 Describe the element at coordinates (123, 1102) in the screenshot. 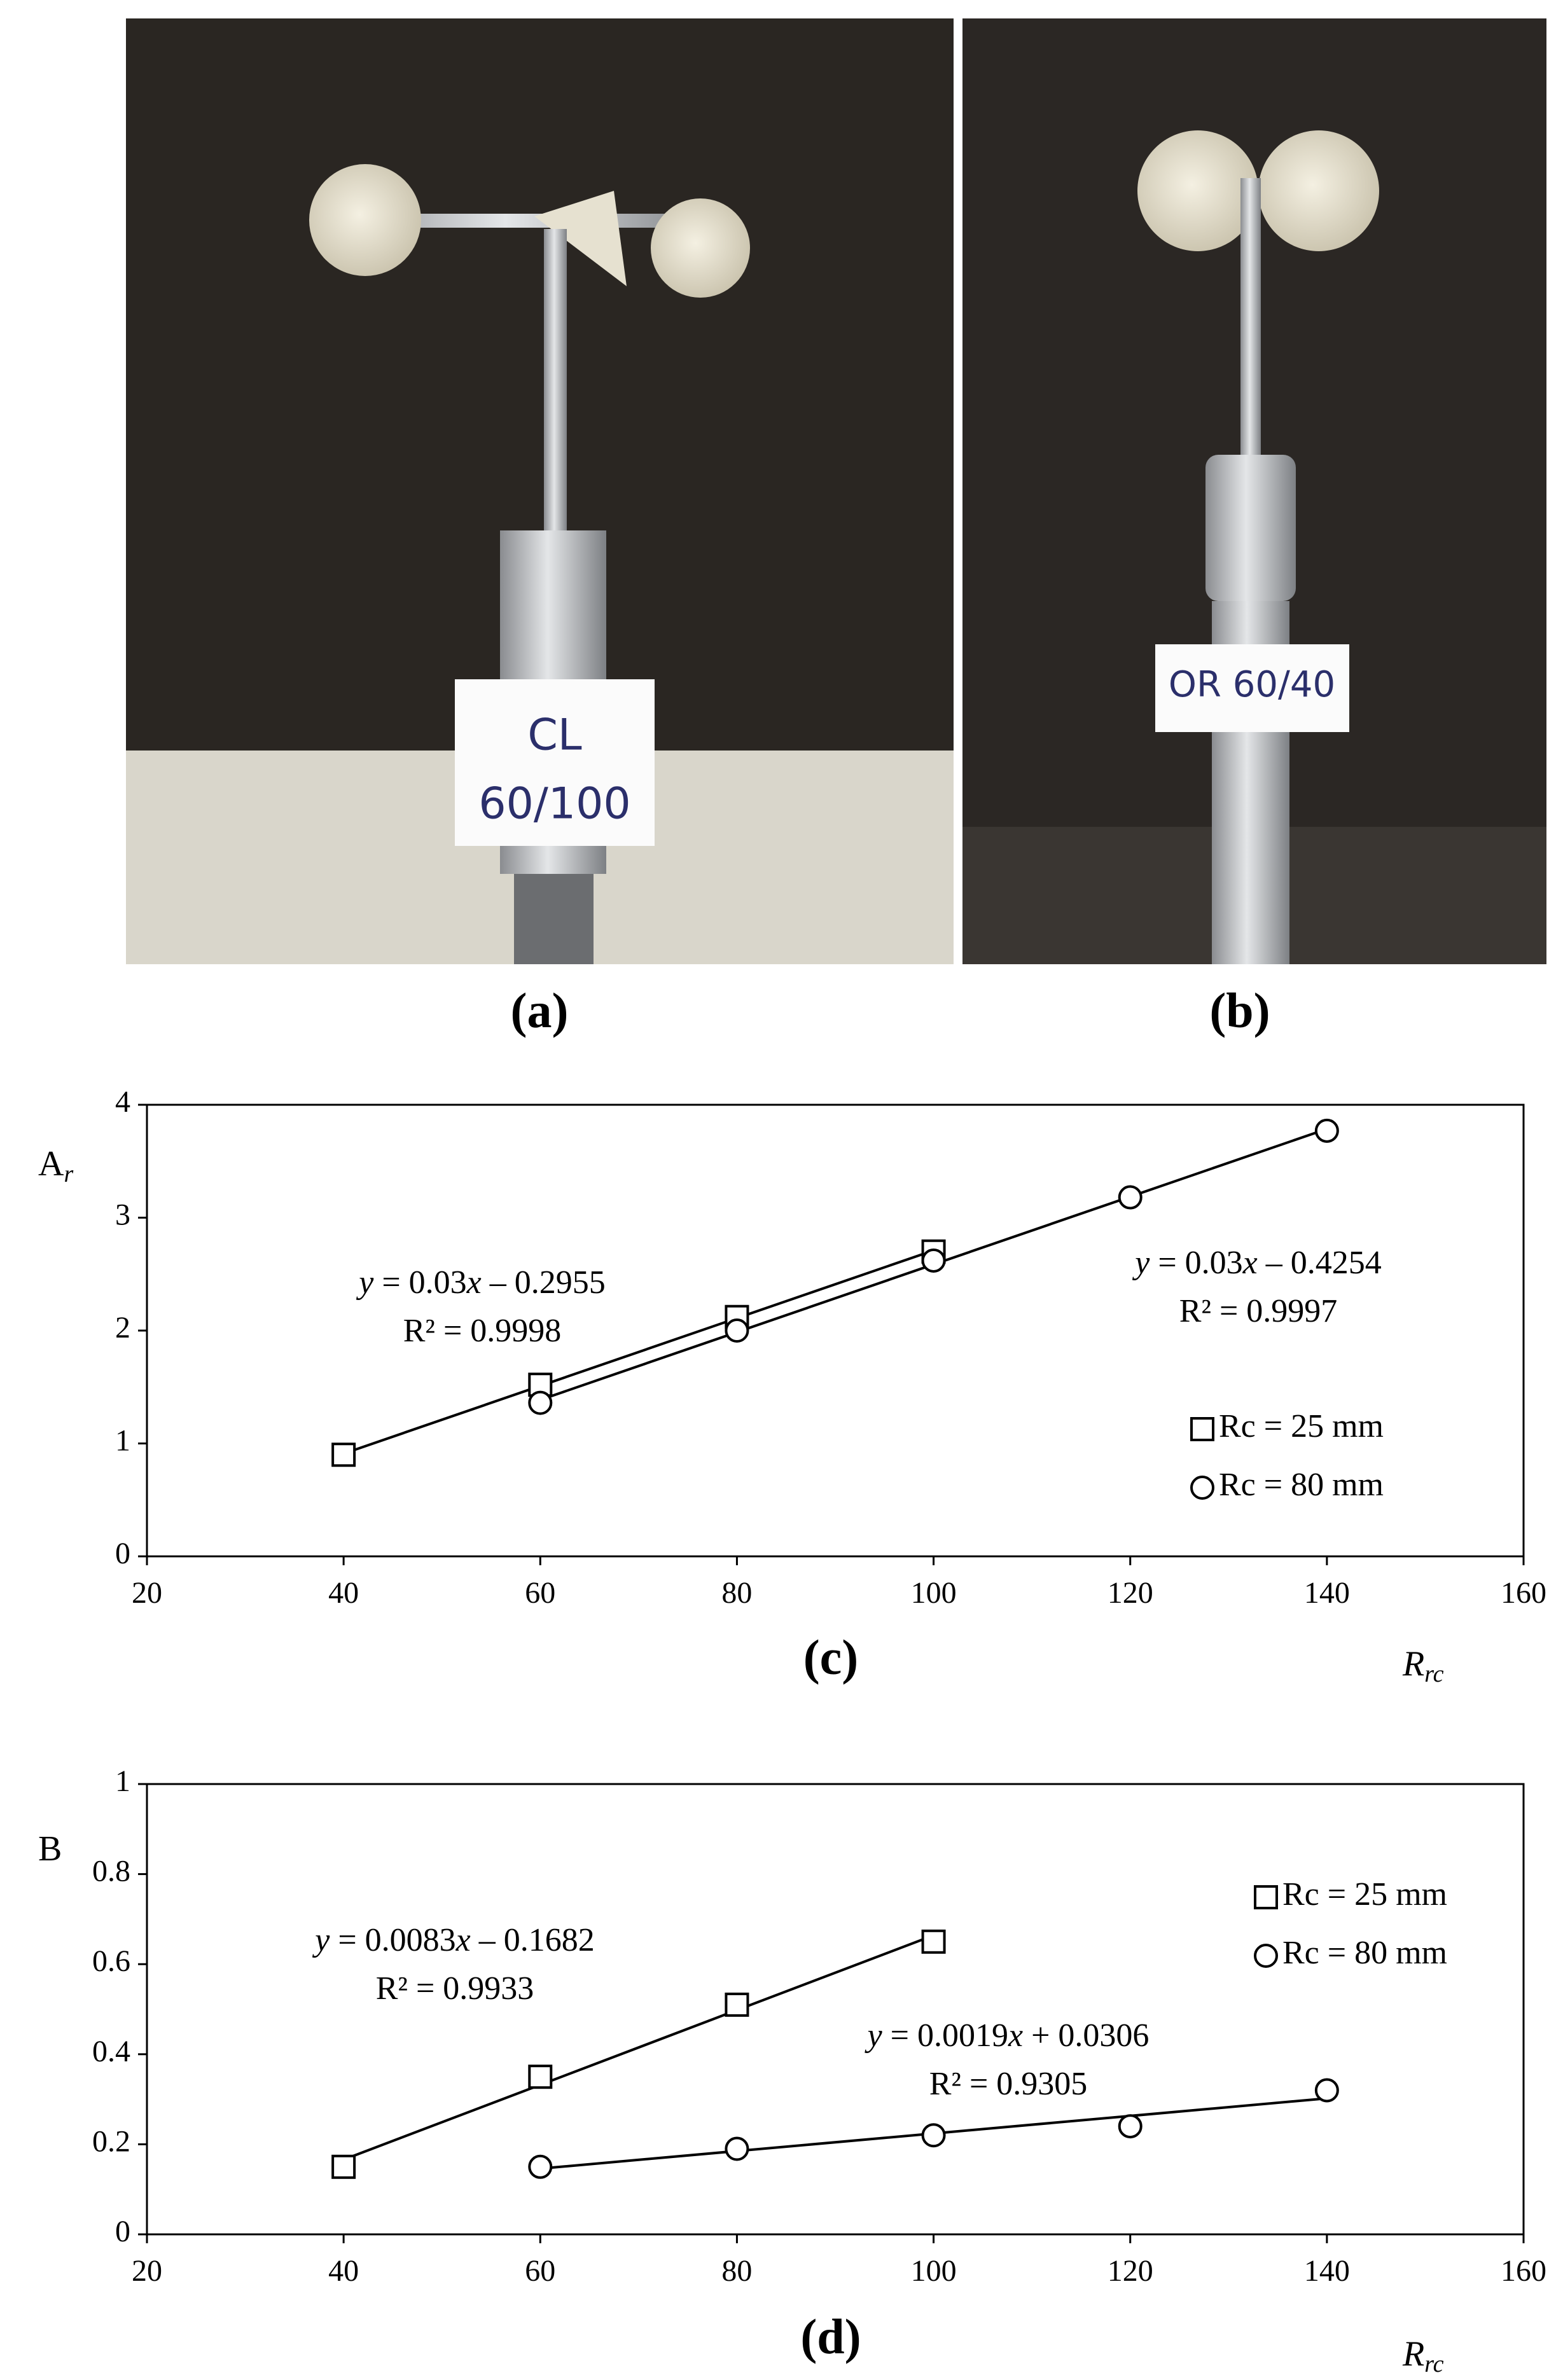

I see `y-tick-label: 4` at that location.